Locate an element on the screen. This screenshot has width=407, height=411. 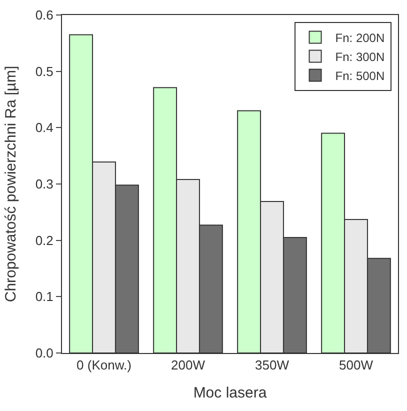
legend-label: Fn: 500N is located at coordinates (360, 75).